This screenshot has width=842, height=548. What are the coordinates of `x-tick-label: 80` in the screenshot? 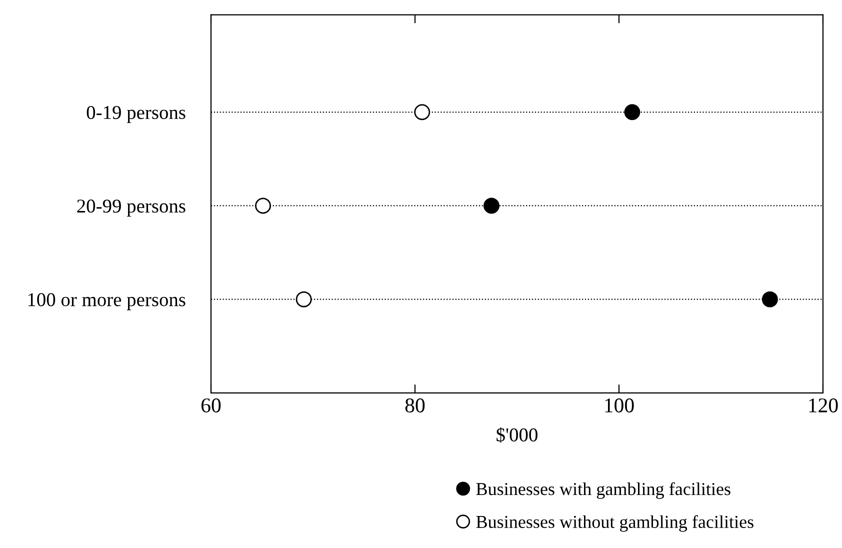 It's located at (415, 405).